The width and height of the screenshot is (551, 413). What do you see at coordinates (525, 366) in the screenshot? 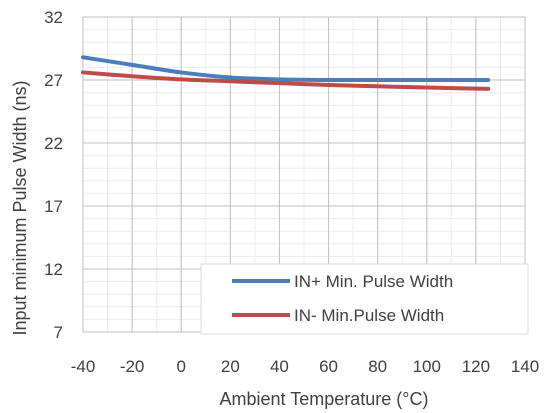
I see `x-tick-label: 140` at bounding box center [525, 366].